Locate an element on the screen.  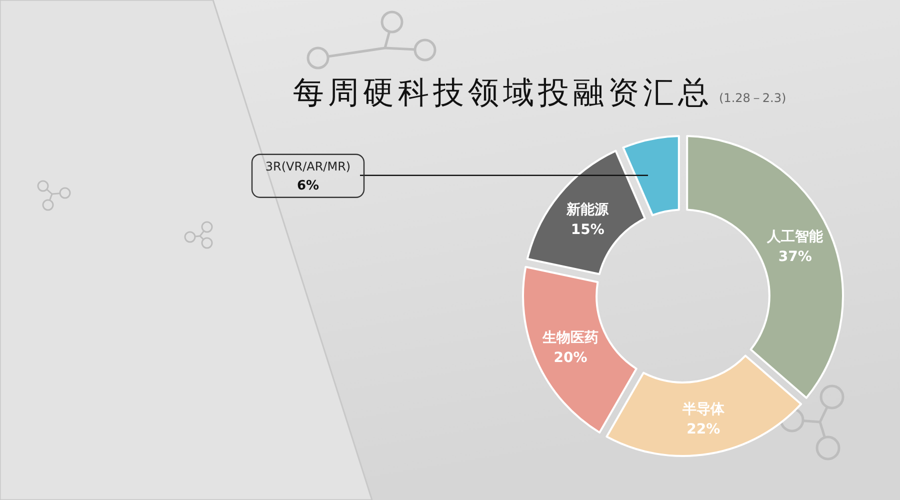
slice-label: 生物医药 is located at coordinates (569, 338).